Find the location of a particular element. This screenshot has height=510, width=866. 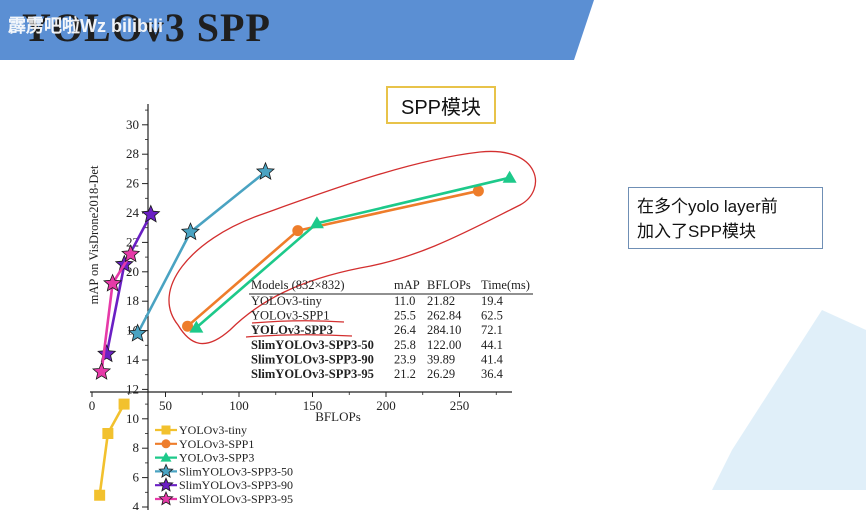

table-cell-bflops-3: 122.00 is located at coordinates (444, 345).